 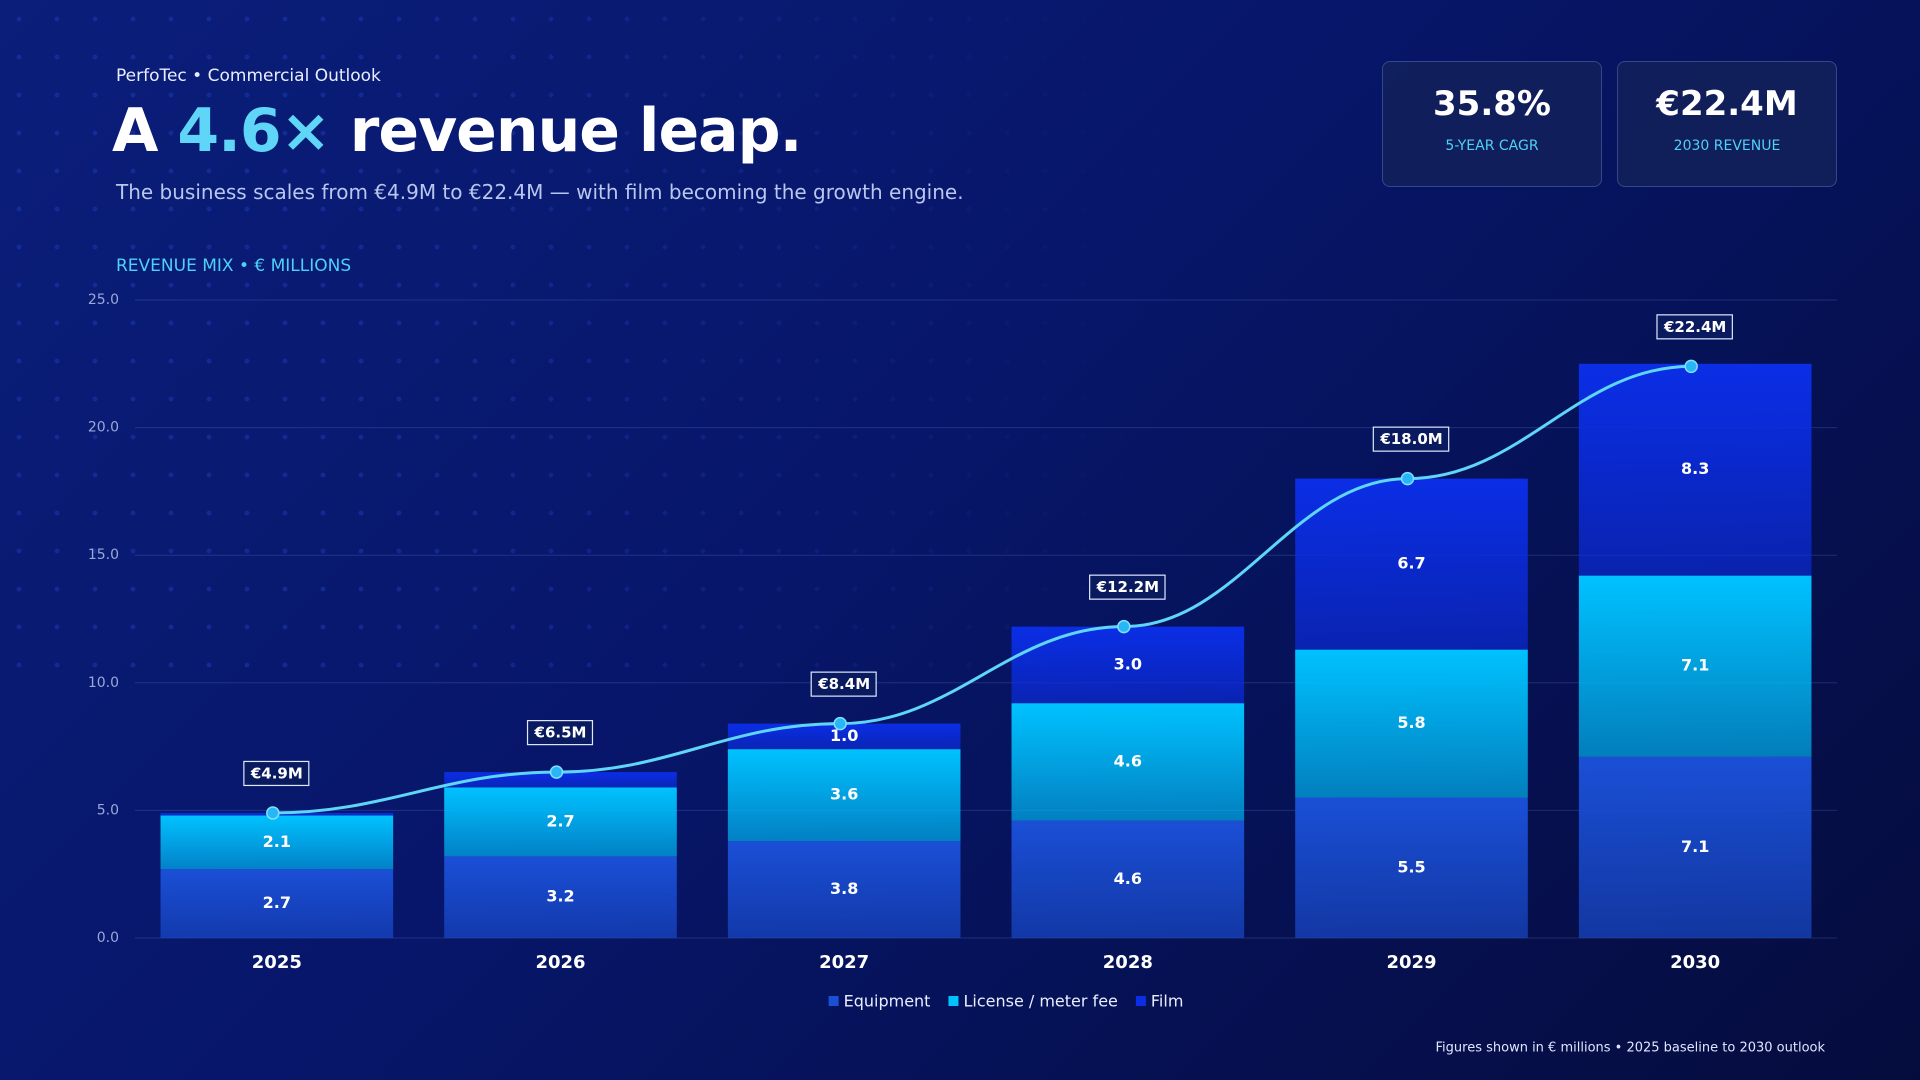 What do you see at coordinates (108, 810) in the screenshot?
I see `y-tick-label: 5.0` at bounding box center [108, 810].